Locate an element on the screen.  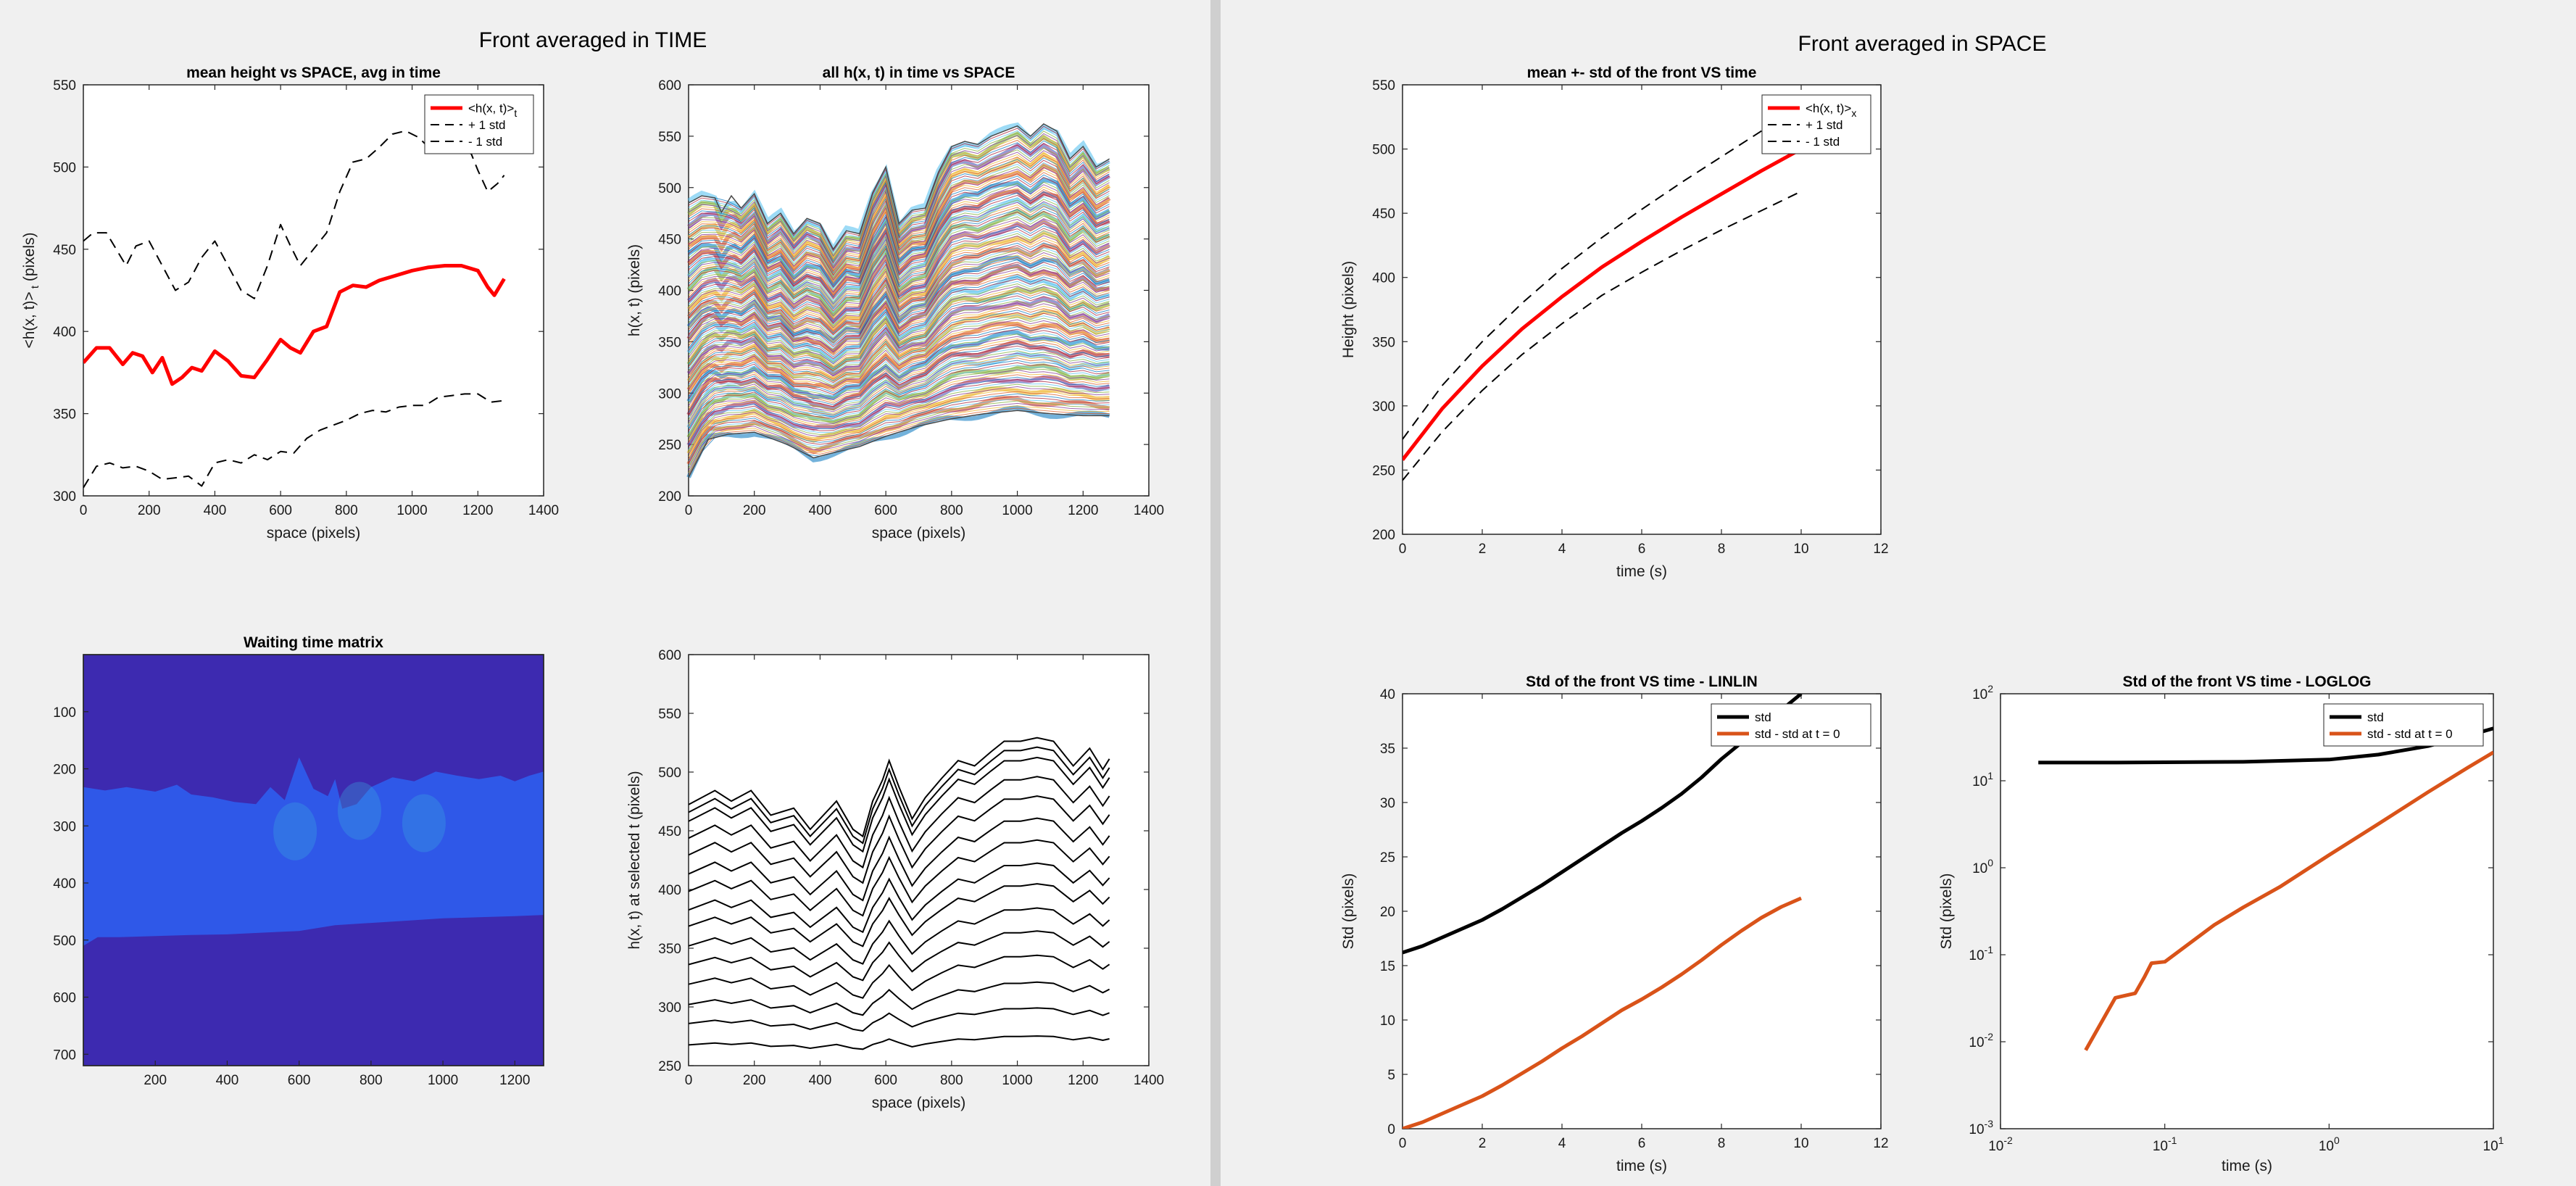
x-tick-label: 200 is located at coordinates (754, 511).